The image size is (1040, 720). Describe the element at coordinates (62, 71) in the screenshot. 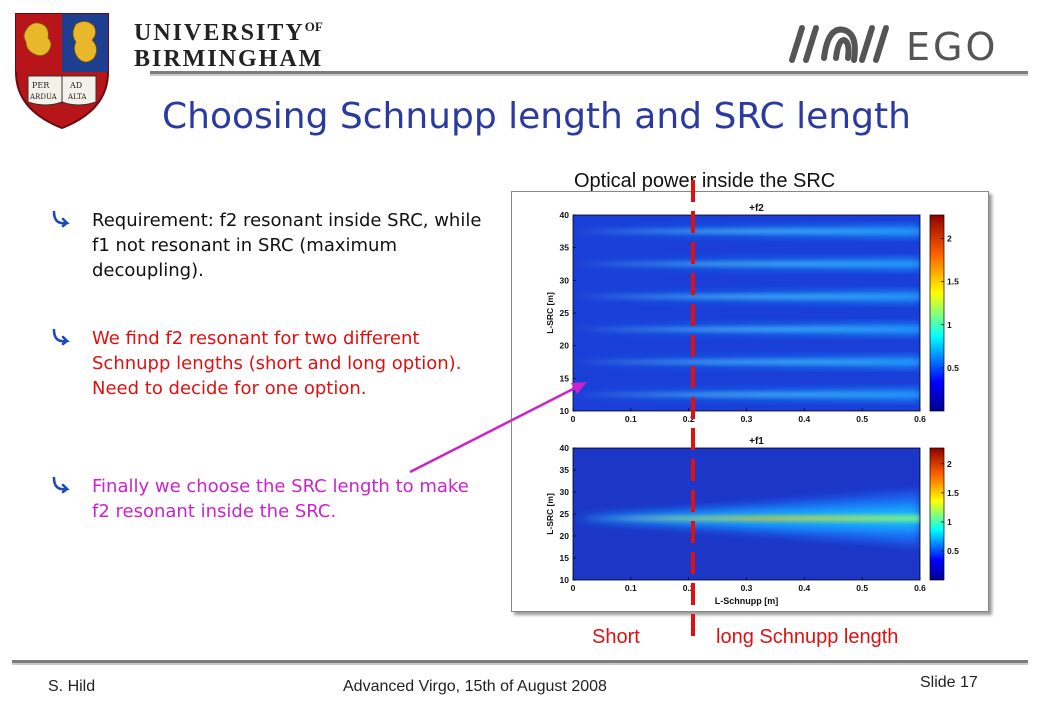

I see `university-crest-icon: PER AD ARDUA ALTA` at that location.